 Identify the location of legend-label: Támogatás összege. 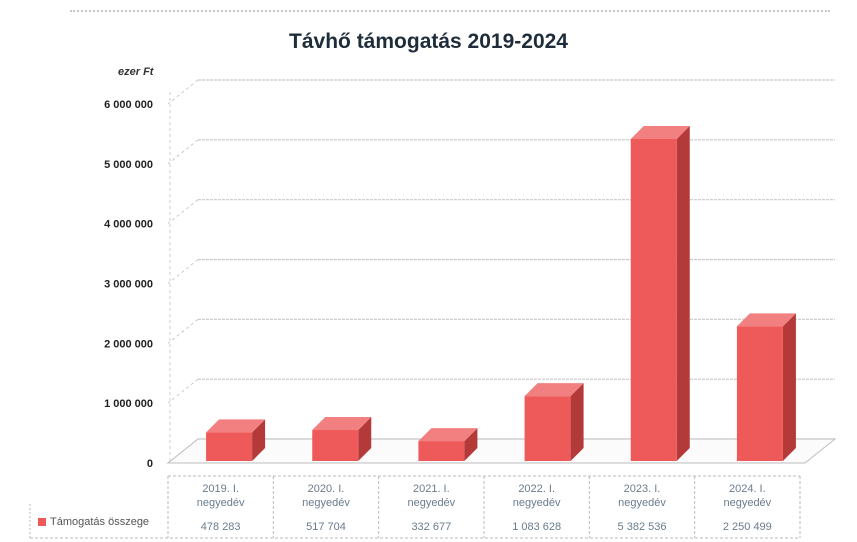
(100, 522).